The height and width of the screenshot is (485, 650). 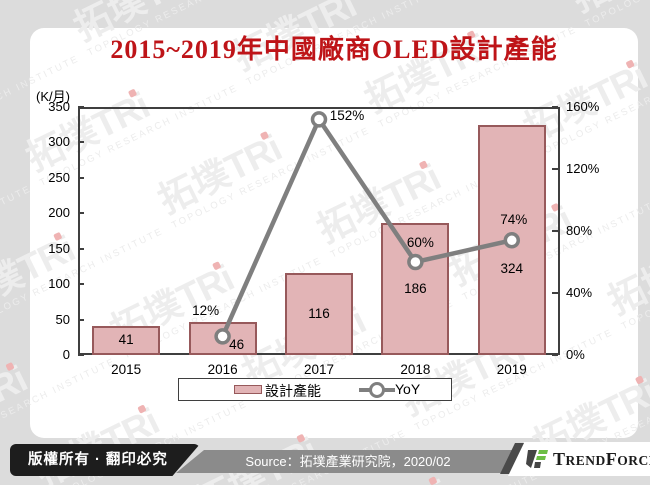 I want to click on x-axis-label-2016: 2016, so click(x=222, y=369).